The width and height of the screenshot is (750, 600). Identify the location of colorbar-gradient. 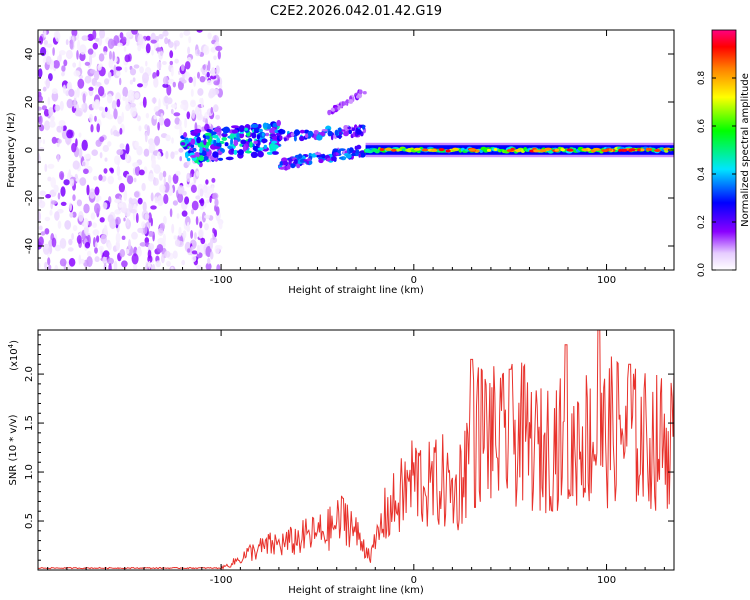
(724, 150).